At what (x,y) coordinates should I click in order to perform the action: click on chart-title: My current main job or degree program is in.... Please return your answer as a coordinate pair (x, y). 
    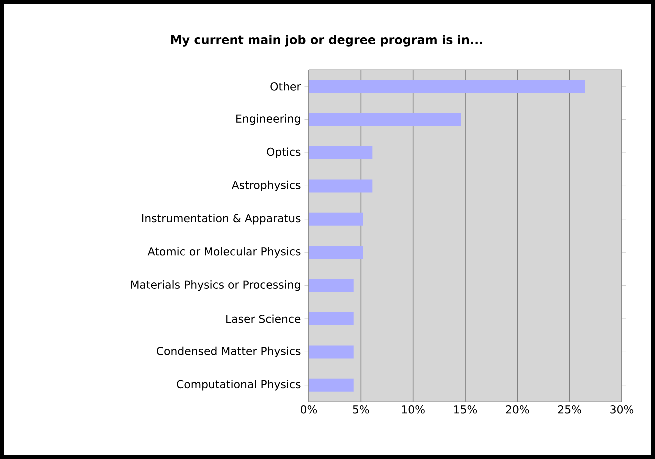
    Looking at the image, I should click on (326, 41).